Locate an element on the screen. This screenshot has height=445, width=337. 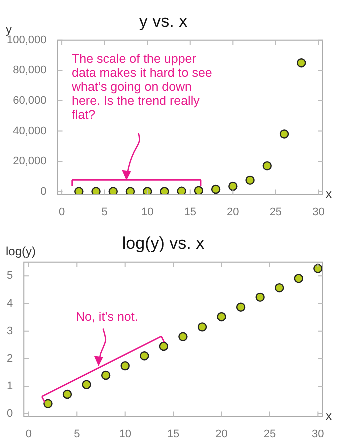
x-tick-label: 0 is located at coordinates (62, 212).